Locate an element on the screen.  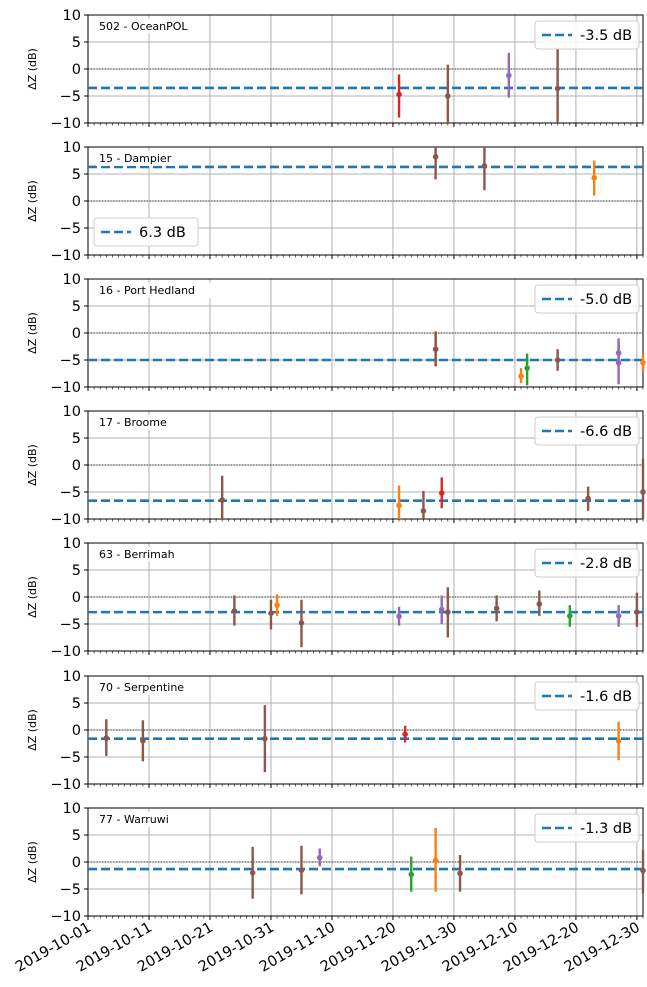
legend-label: -3.5 dB is located at coordinates (606, 36).